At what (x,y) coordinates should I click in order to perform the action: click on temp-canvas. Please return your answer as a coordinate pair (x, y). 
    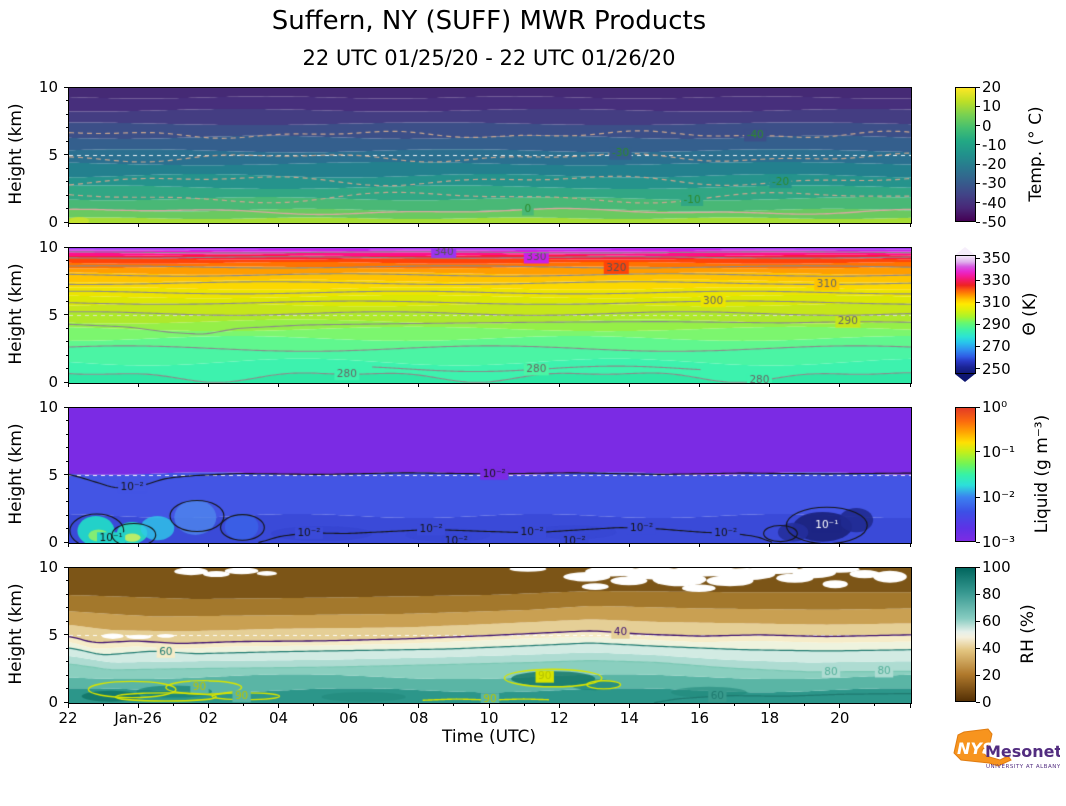
    Looking at the image, I should click on (490, 155).